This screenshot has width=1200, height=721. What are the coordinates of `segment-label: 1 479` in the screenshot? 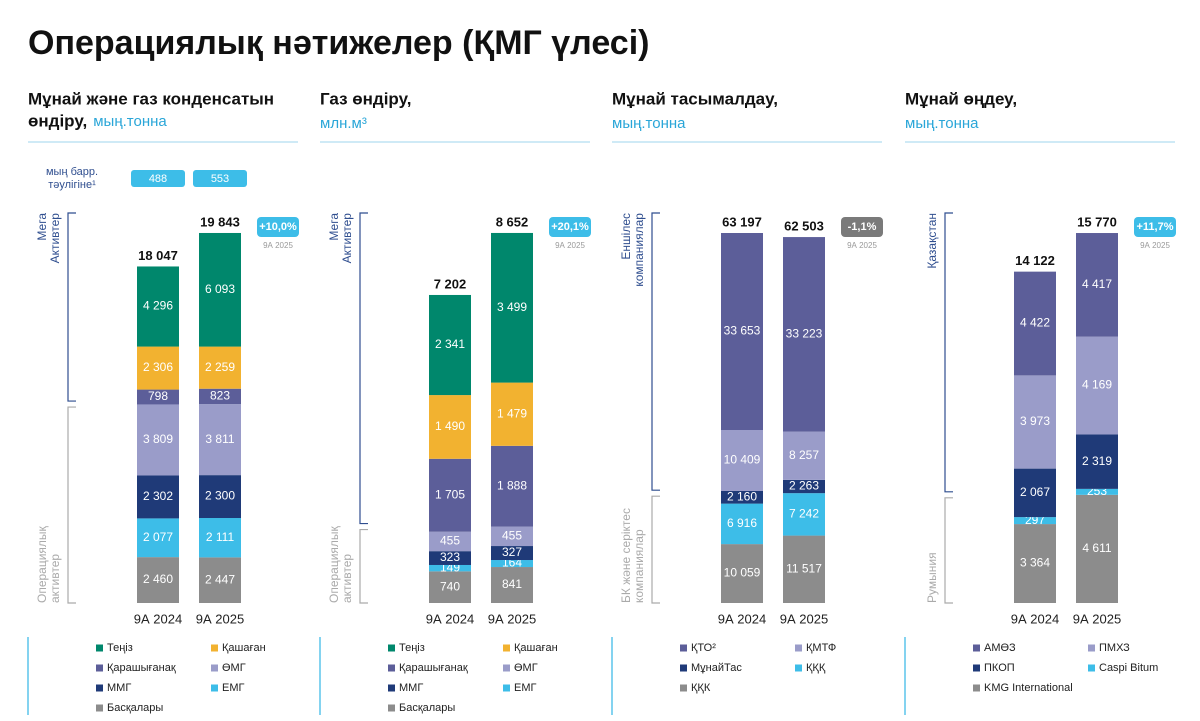 It's located at (512, 413).